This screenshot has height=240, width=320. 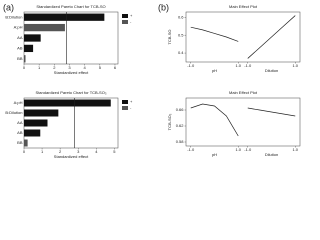 I want to click on x-tick-label: 6, so click(x=115, y=67).